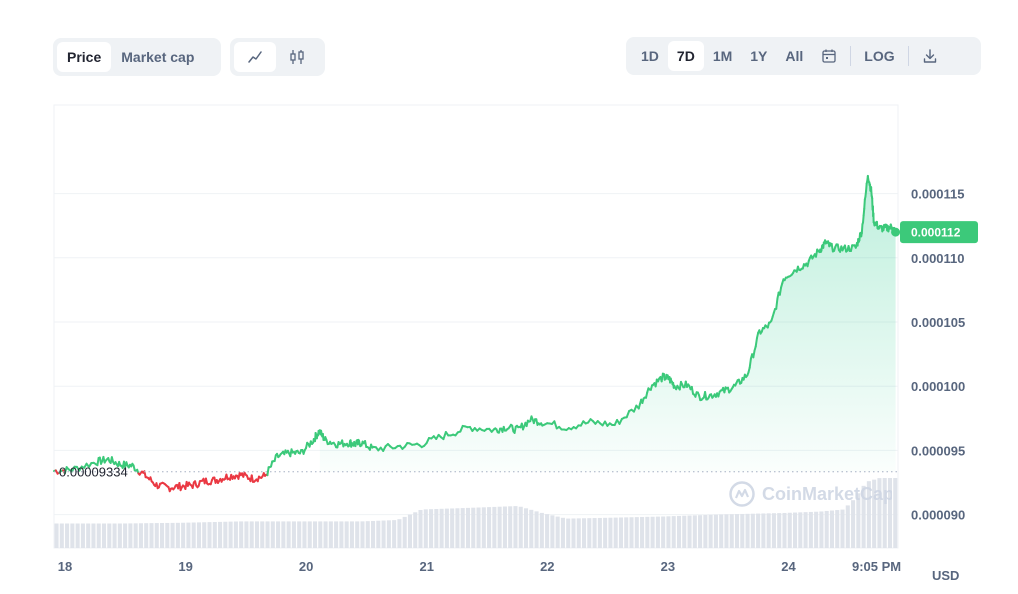 This screenshot has height=594, width=1018. I want to click on currency-label: USD, so click(946, 575).